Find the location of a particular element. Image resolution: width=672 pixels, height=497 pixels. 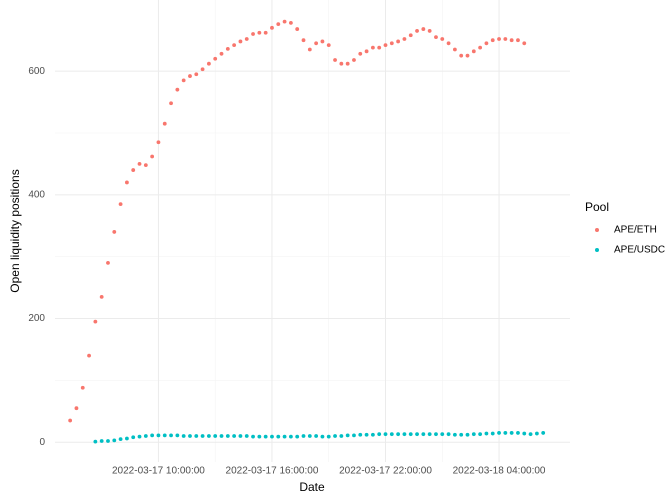

y-axis-title: Open liquidity positions is located at coordinates (15, 230).